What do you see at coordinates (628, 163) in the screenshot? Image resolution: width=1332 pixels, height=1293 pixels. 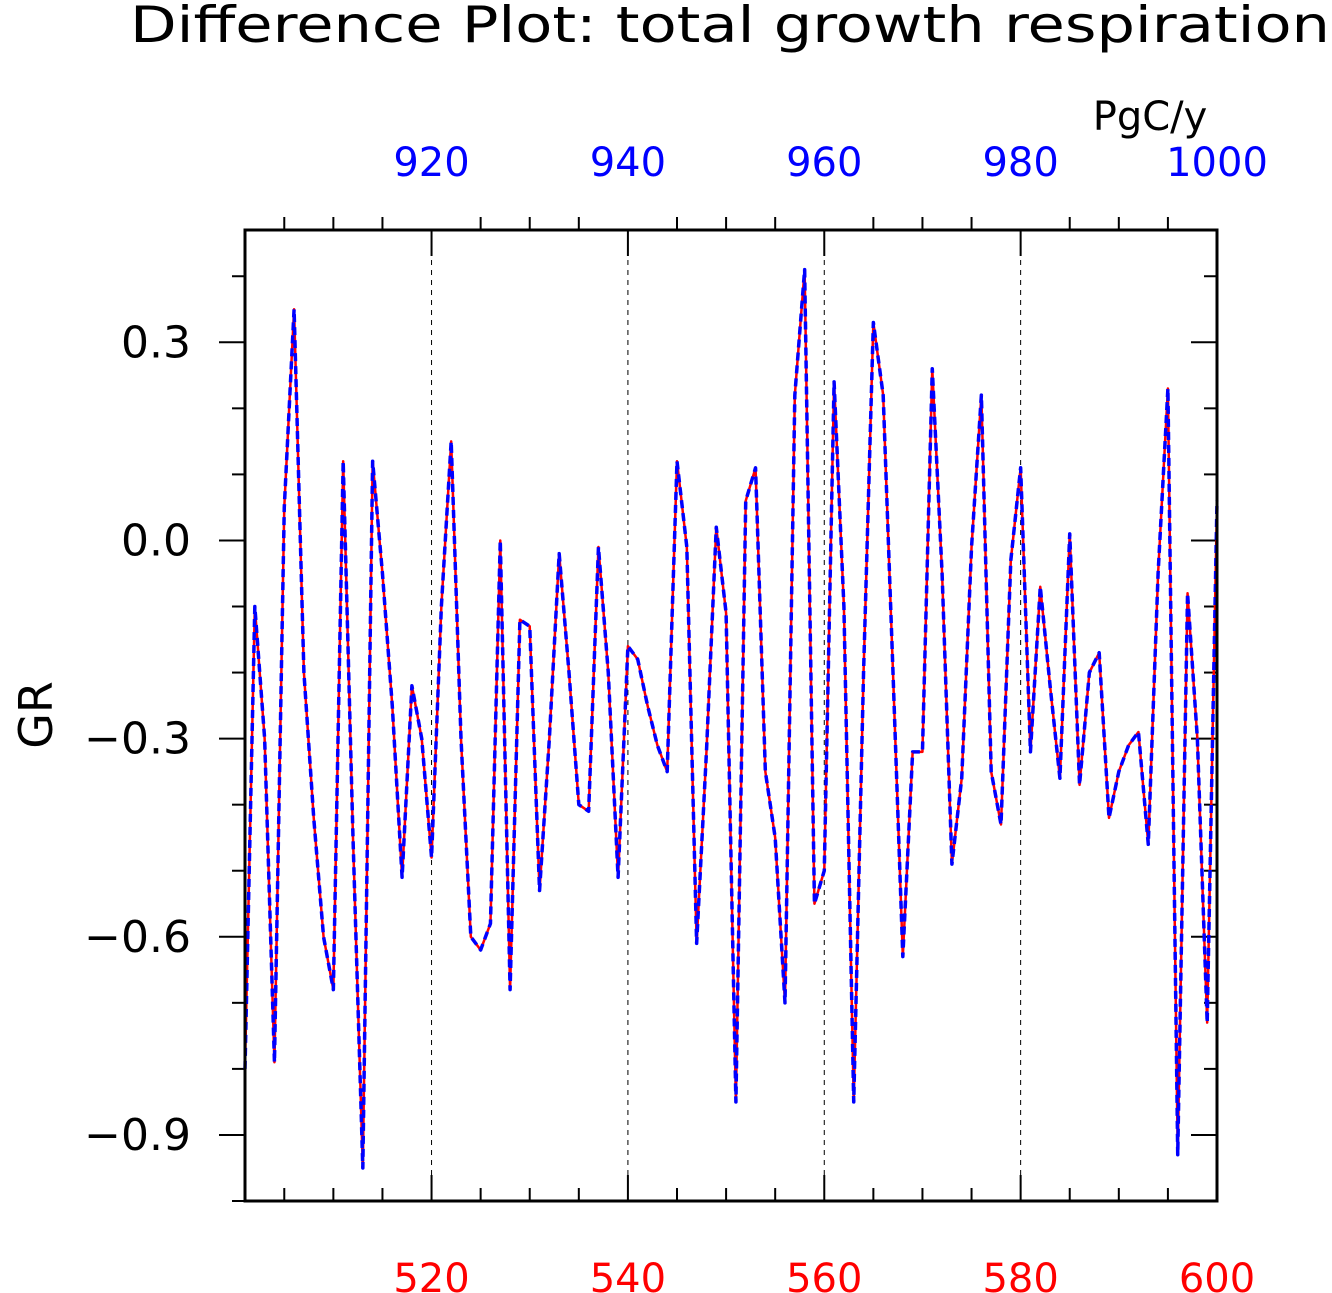 I see `top-tick-label: 940` at bounding box center [628, 163].